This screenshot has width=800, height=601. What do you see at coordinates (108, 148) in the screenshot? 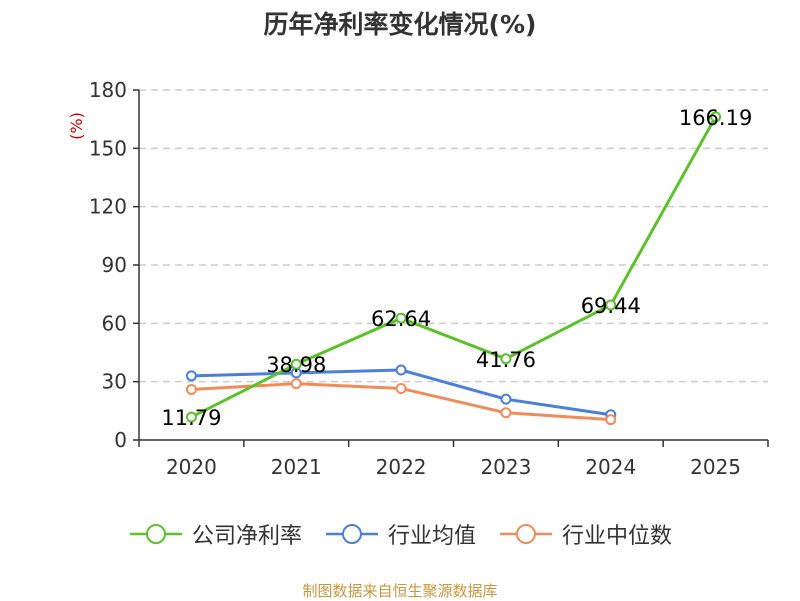
I see `y-tick-label: 150` at bounding box center [108, 148].